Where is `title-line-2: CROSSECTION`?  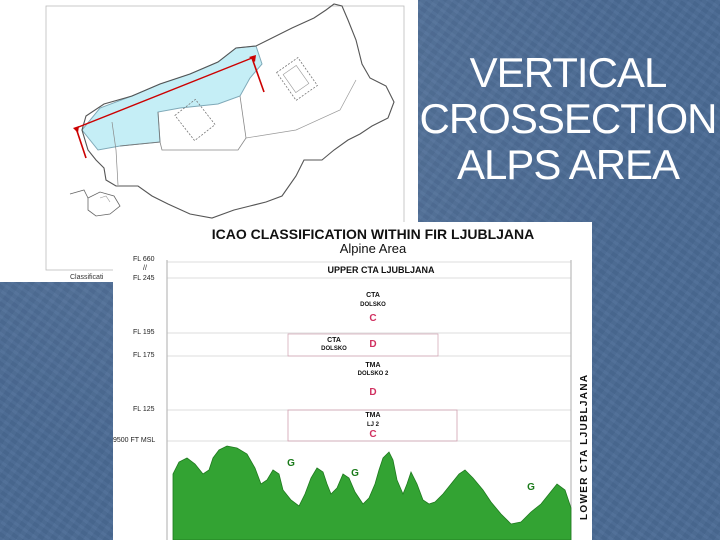
title-line-2: CROSSECTION is located at coordinates (568, 118).